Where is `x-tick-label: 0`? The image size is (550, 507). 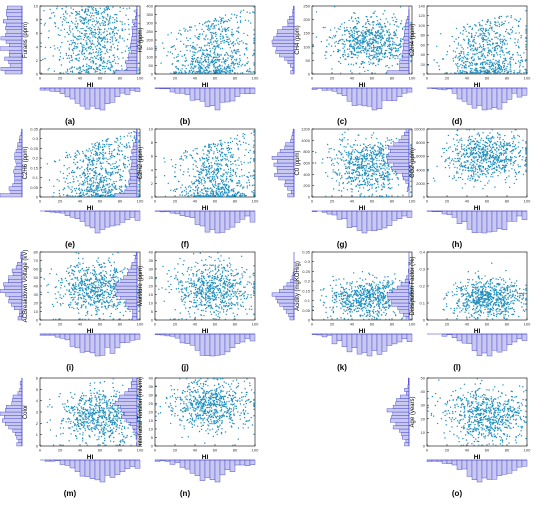 x-tick-label: 0 is located at coordinates (427, 78).